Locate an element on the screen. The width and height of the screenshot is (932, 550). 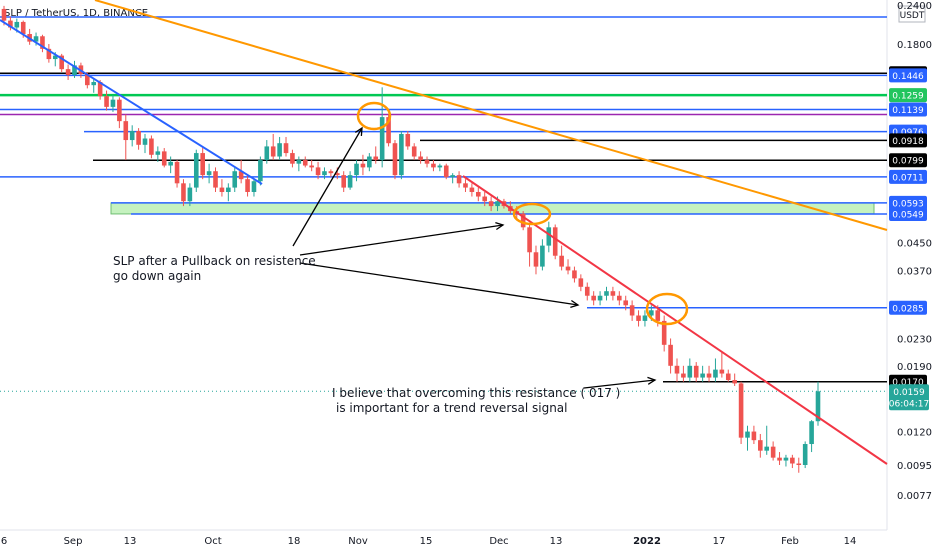
blue-trendline is located at coordinates (131, 102).